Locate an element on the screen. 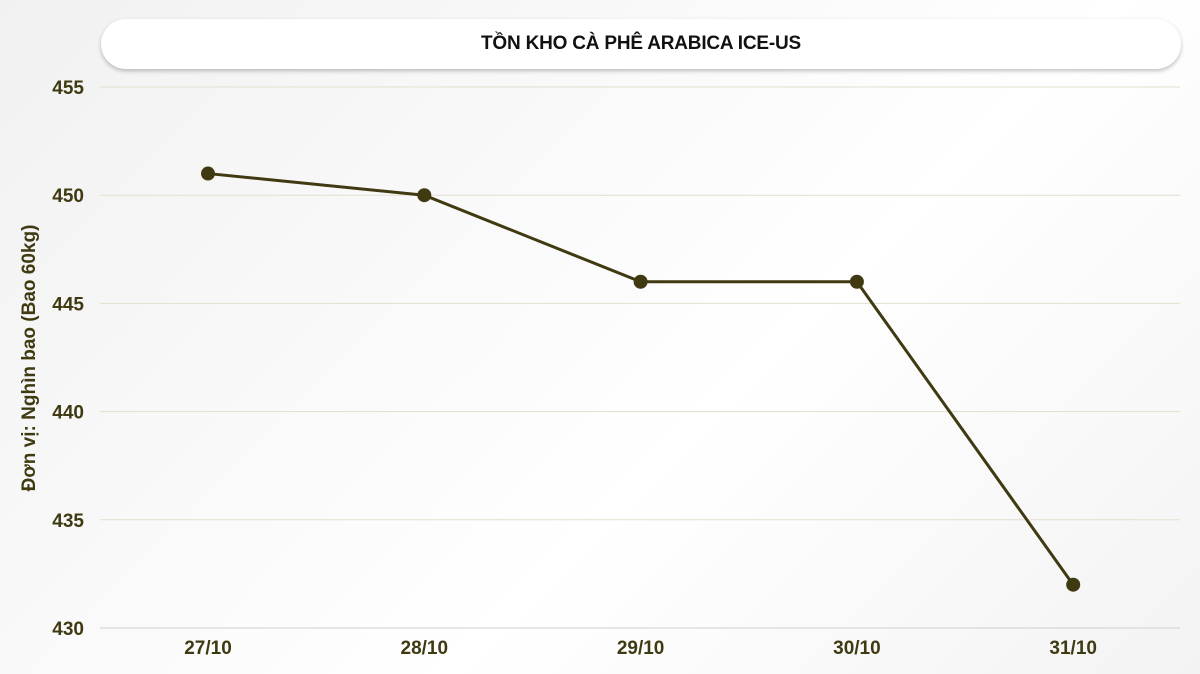 The height and width of the screenshot is (674, 1200). chart-title: TỒN KHO CÀ PHÊ ARABICA ICE-US is located at coordinates (641, 43).